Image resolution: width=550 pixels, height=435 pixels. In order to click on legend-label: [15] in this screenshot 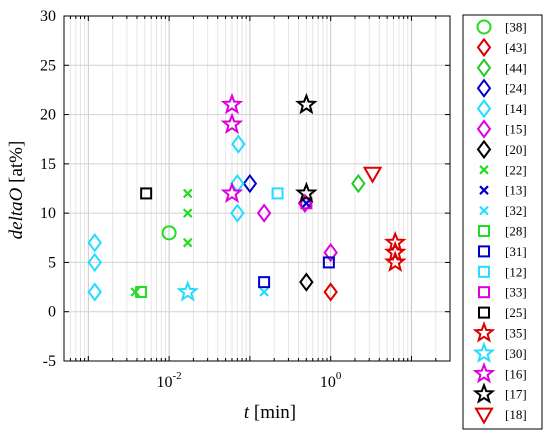, I will do `click(516, 129)`.